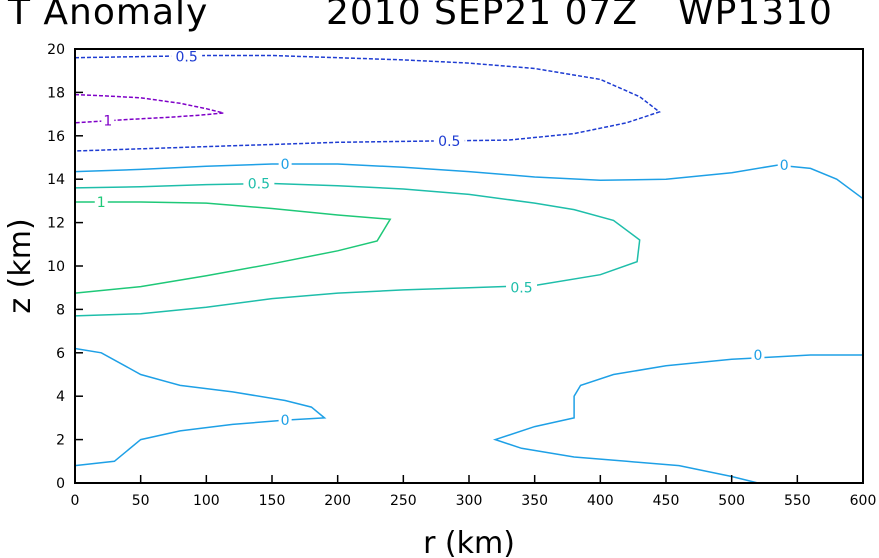 The height and width of the screenshot is (558, 879). I want to click on x-tick-label: 100, so click(206, 501).